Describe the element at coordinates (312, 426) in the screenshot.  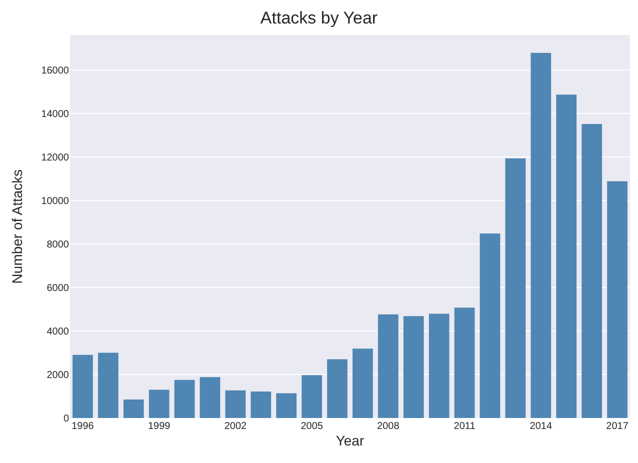
I see `x-tick-label: 2005` at that location.